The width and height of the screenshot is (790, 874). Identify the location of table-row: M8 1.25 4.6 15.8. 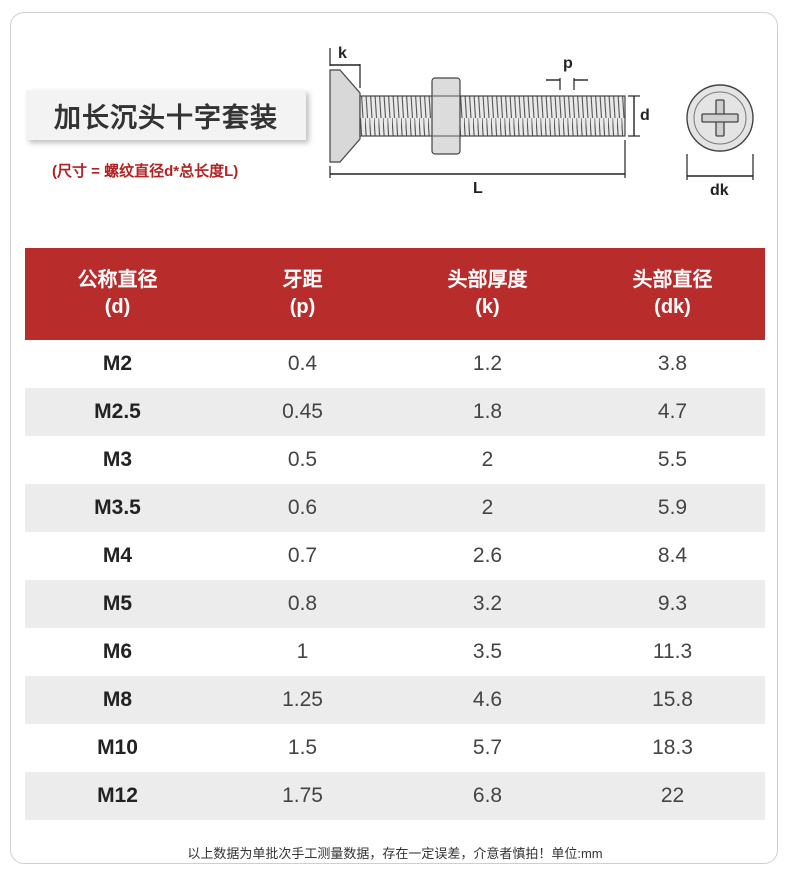
(395, 700).